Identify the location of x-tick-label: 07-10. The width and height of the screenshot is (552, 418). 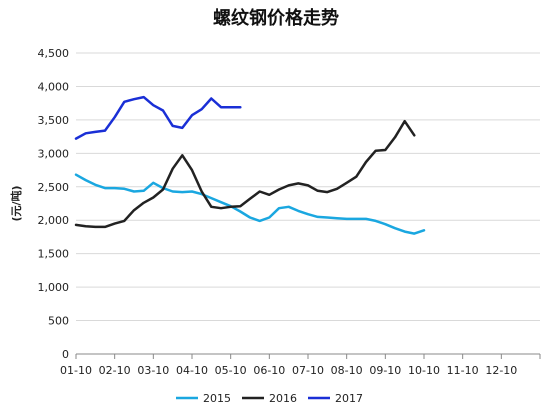
(308, 370).